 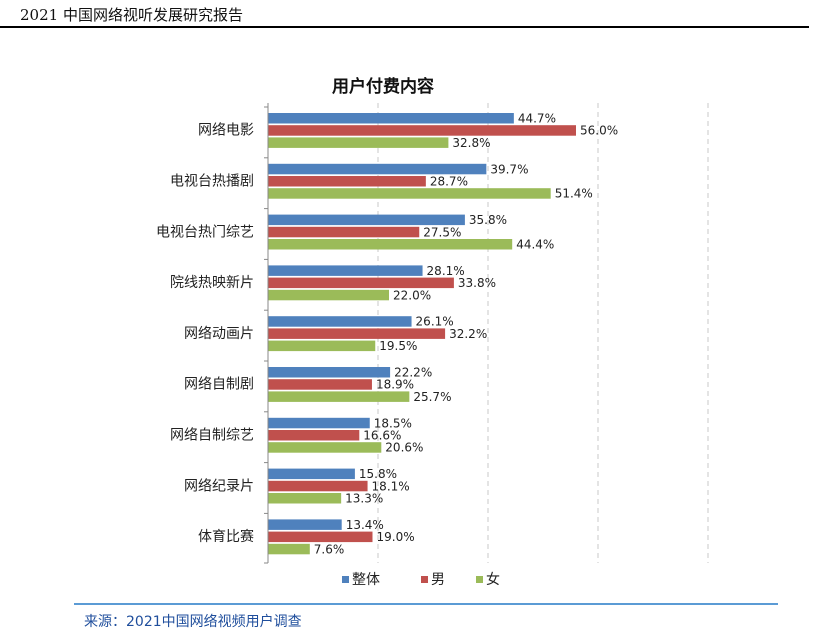 What do you see at coordinates (468, 334) in the screenshot?
I see `data-label: 32.2%` at bounding box center [468, 334].